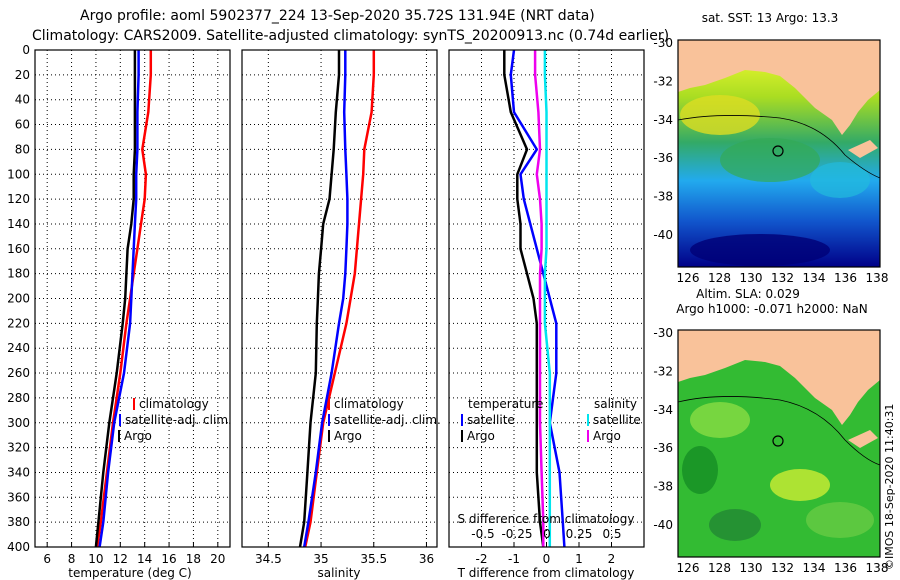 This screenshot has height=580, width=900. I want to click on legend-s-argo: Argo, so click(607, 436).